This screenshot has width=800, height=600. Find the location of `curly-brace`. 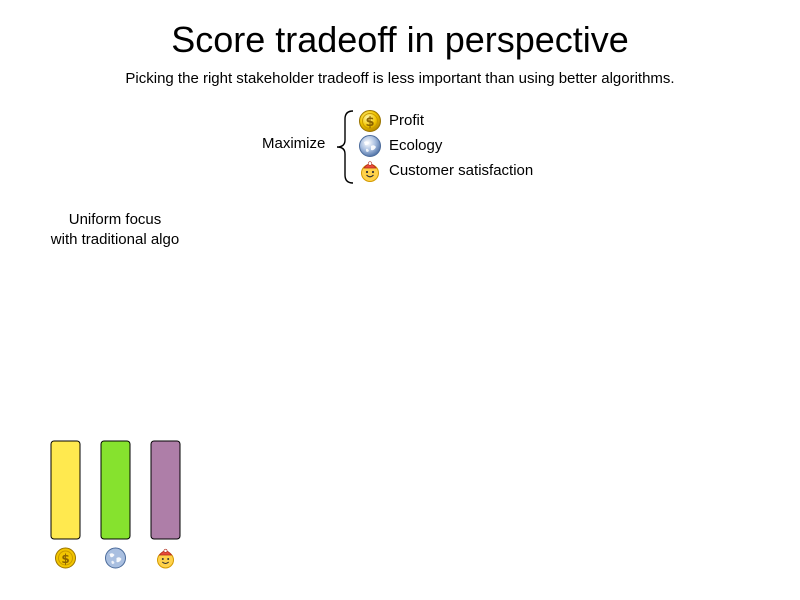

curly-brace is located at coordinates (345, 147).